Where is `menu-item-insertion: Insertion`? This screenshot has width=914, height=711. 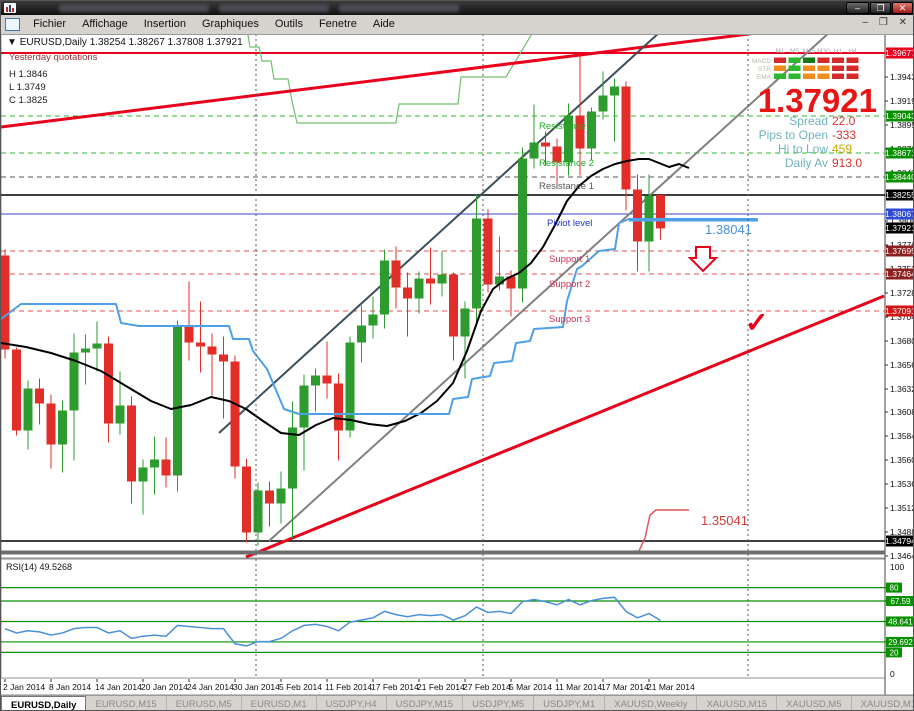 menu-item-insertion: Insertion is located at coordinates (164, 24).